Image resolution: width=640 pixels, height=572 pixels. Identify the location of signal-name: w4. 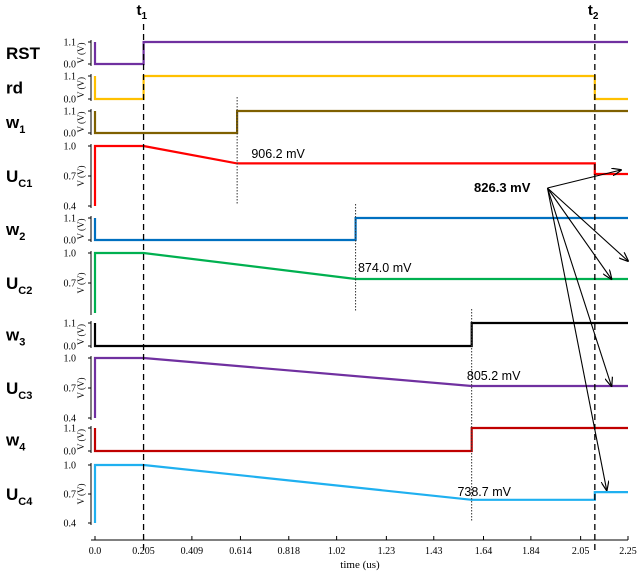
(15, 442).